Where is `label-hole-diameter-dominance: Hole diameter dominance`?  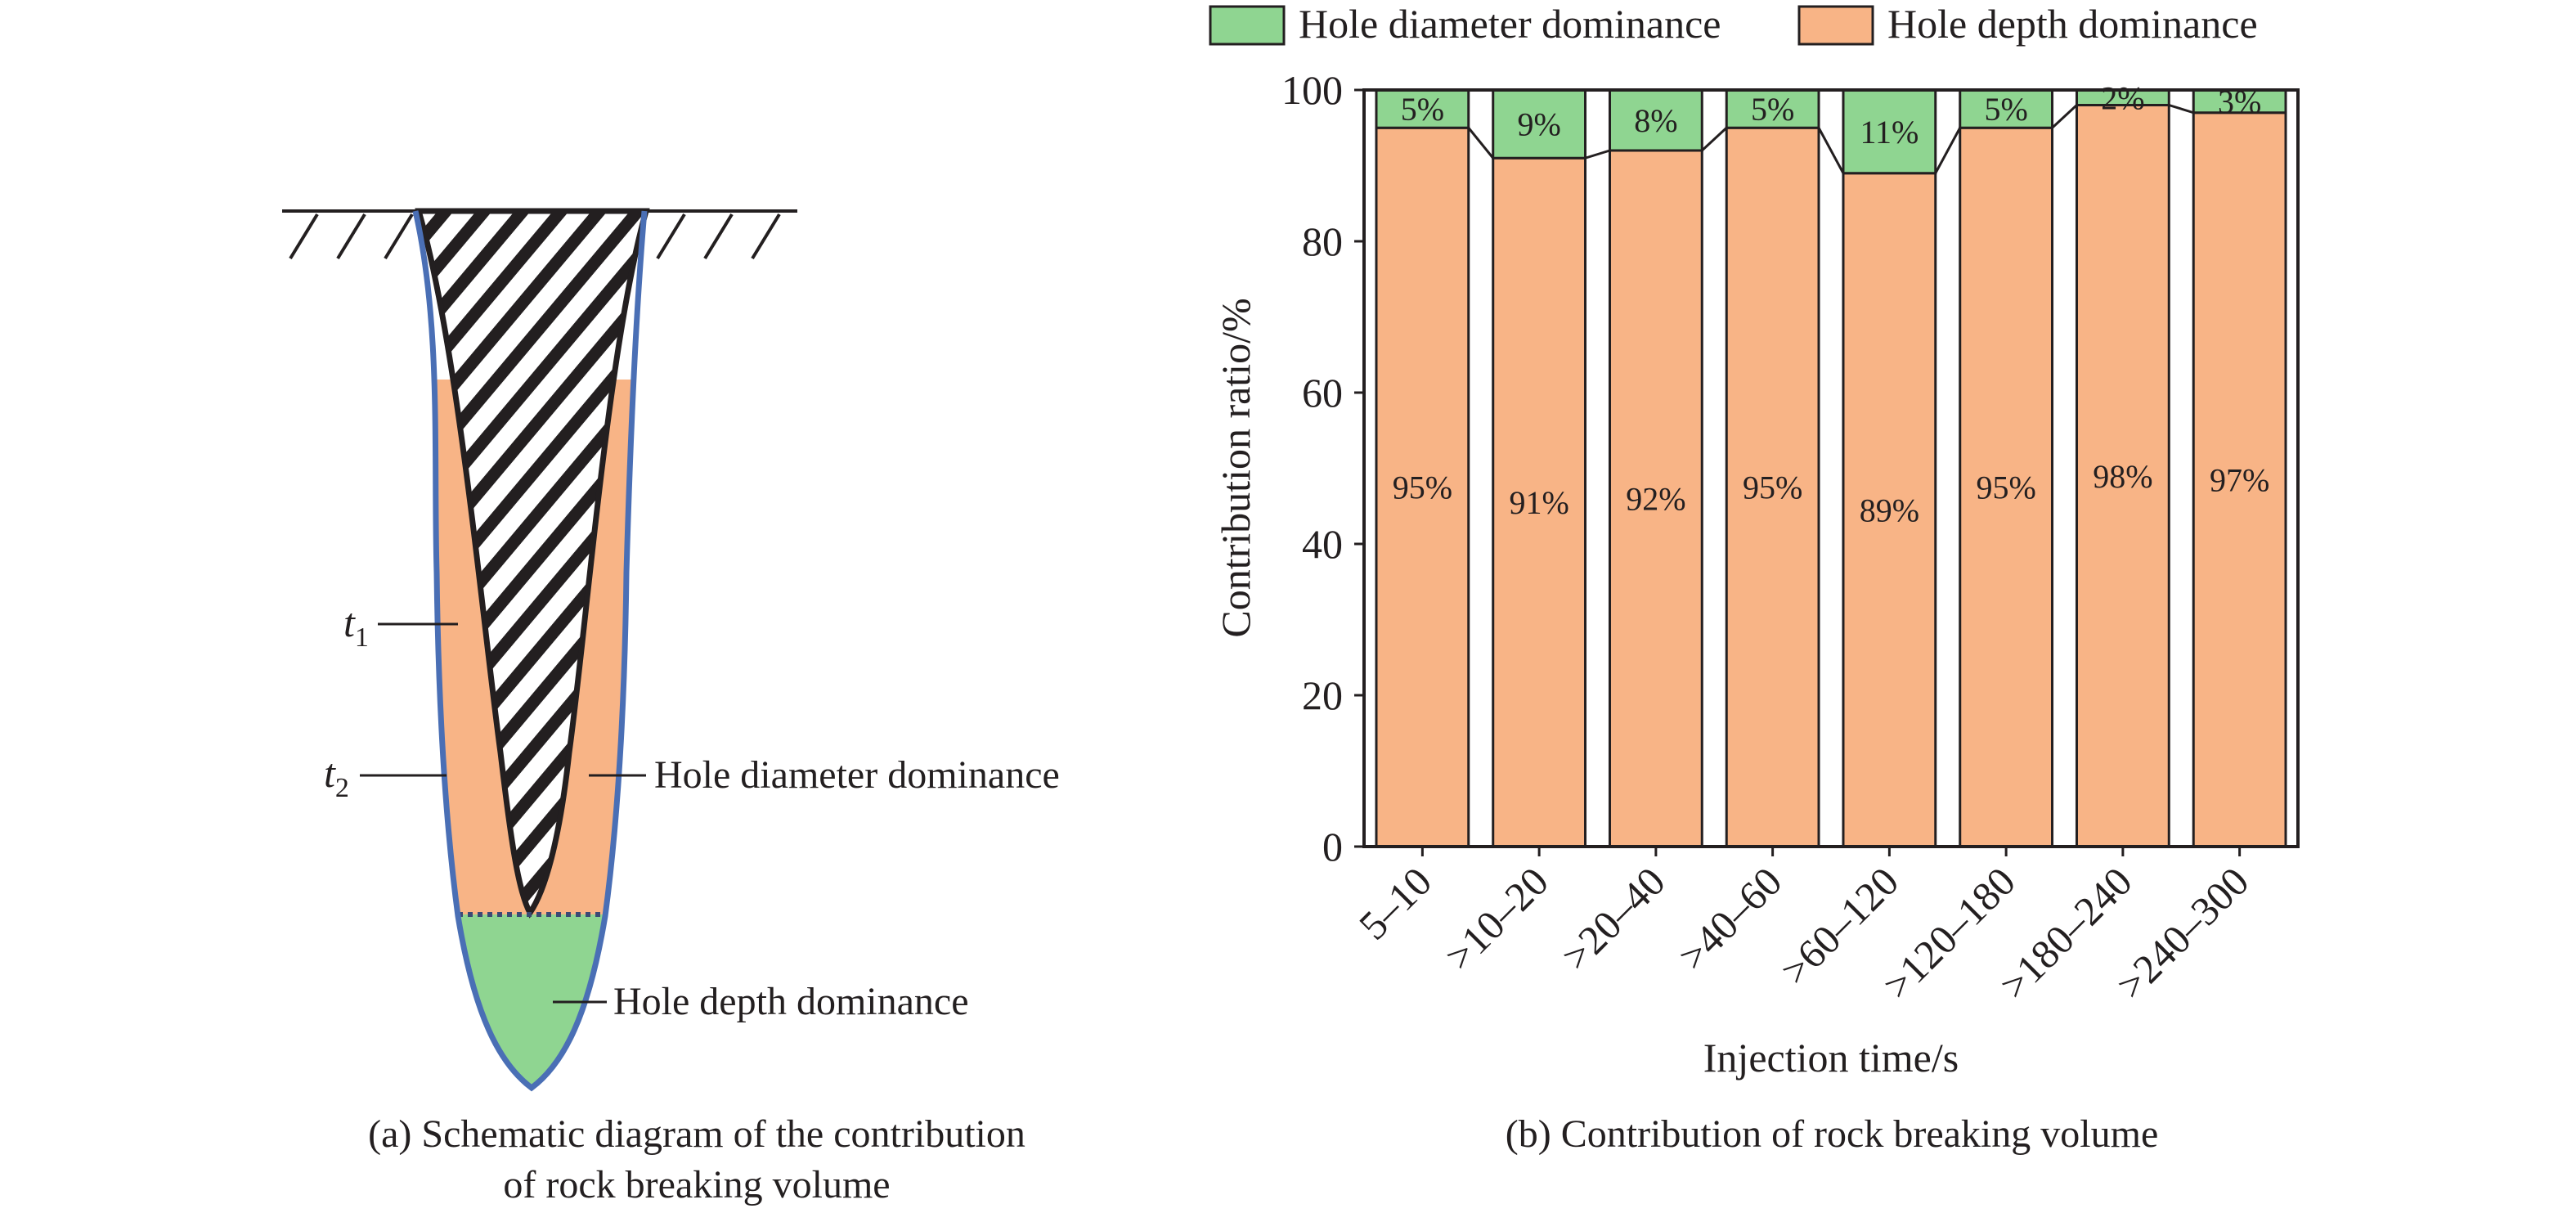 label-hole-diameter-dominance: Hole diameter dominance is located at coordinates (857, 775).